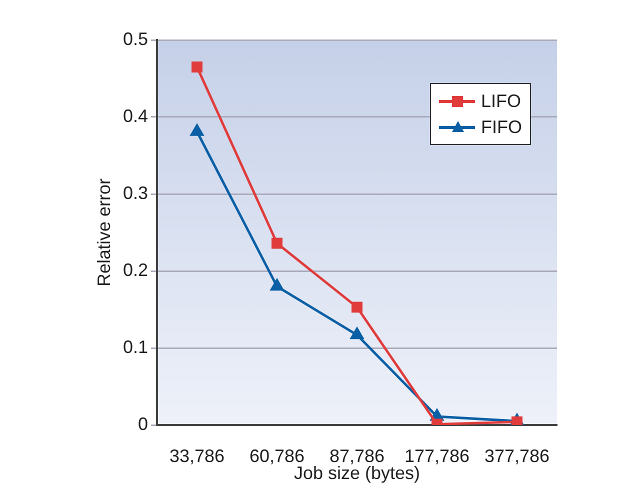  What do you see at coordinates (135, 116) in the screenshot?
I see `y-tick-label: 0.4` at bounding box center [135, 116].